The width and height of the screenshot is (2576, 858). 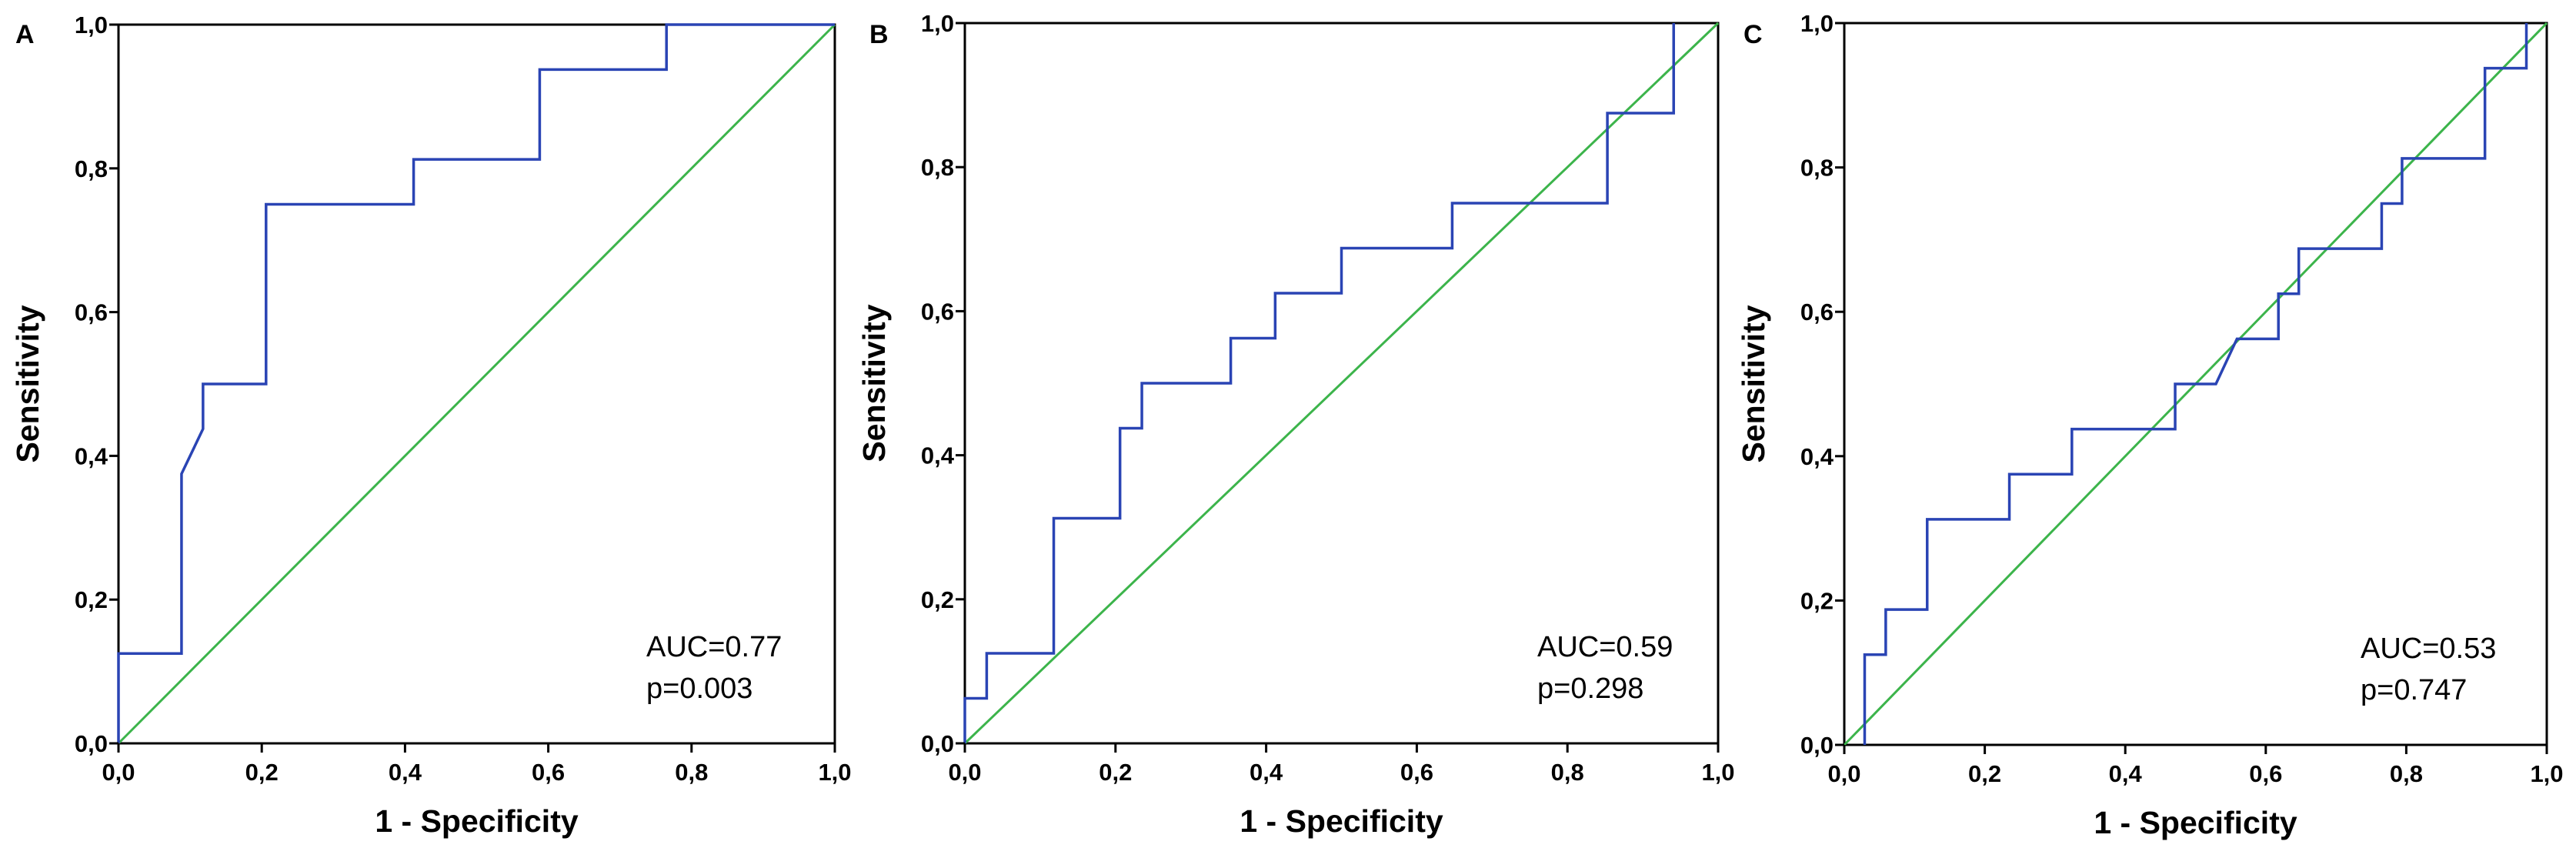 I want to click on auc-annotation: AUC=0.53, so click(x=2428, y=649).